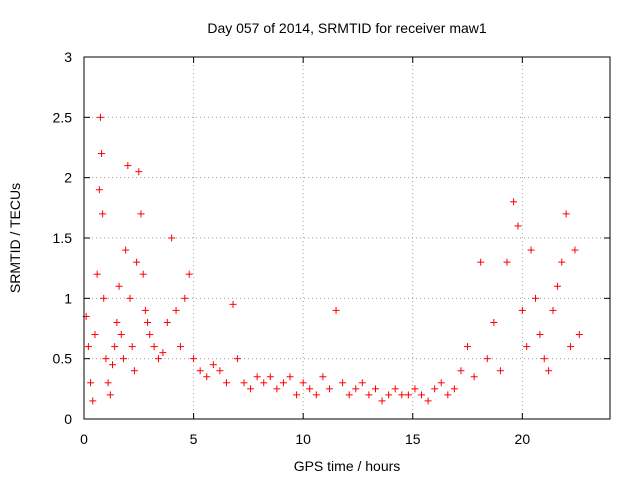 The image size is (640, 480). I want to click on y-axis-label: SRMTID / TECUs, so click(15, 238).